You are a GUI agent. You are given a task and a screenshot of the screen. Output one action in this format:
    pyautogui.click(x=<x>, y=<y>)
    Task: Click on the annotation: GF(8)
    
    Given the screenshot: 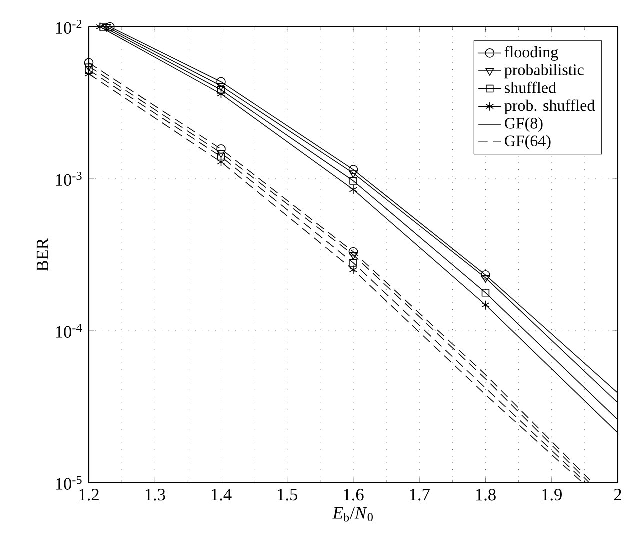 What is the action you would take?
    pyautogui.click(x=524, y=125)
    